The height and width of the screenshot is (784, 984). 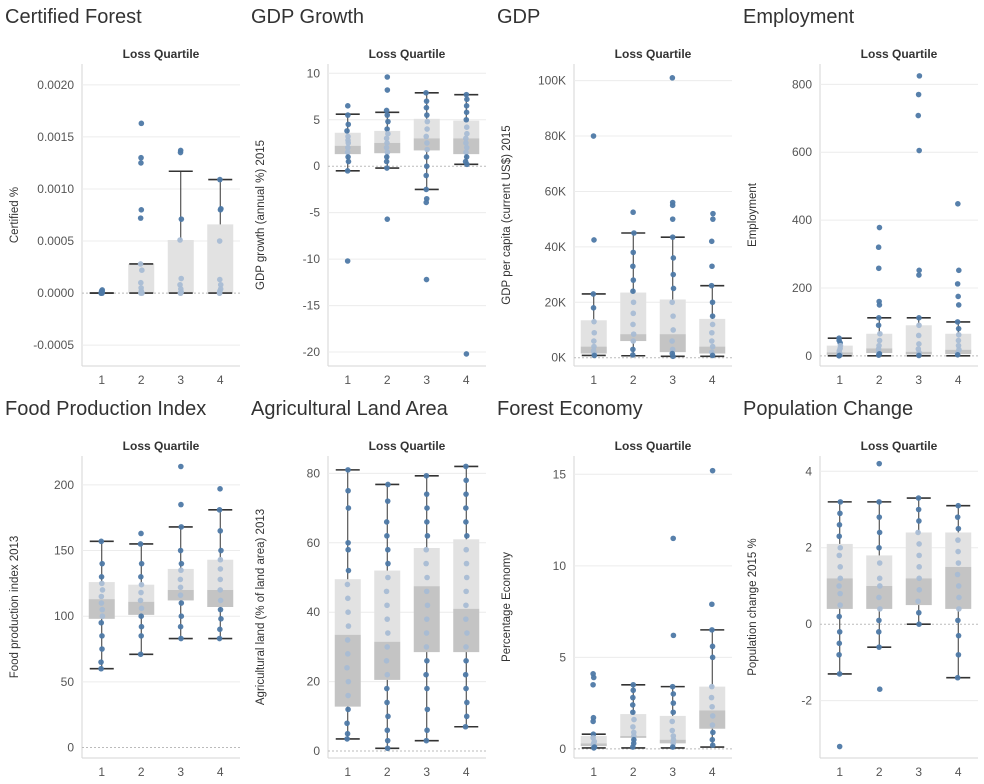 What do you see at coordinates (712, 719) in the screenshot?
I see `box-lower` at bounding box center [712, 719].